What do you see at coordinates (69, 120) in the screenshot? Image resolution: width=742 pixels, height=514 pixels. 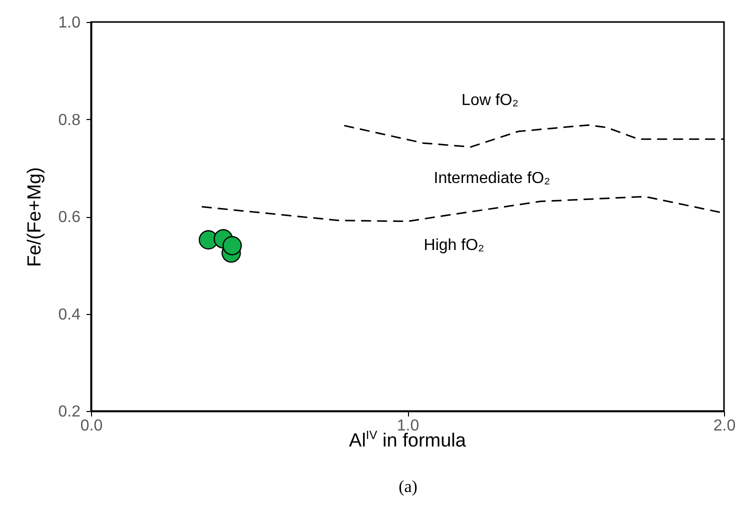 I see `y-tick-label: 0.8` at bounding box center [69, 120].